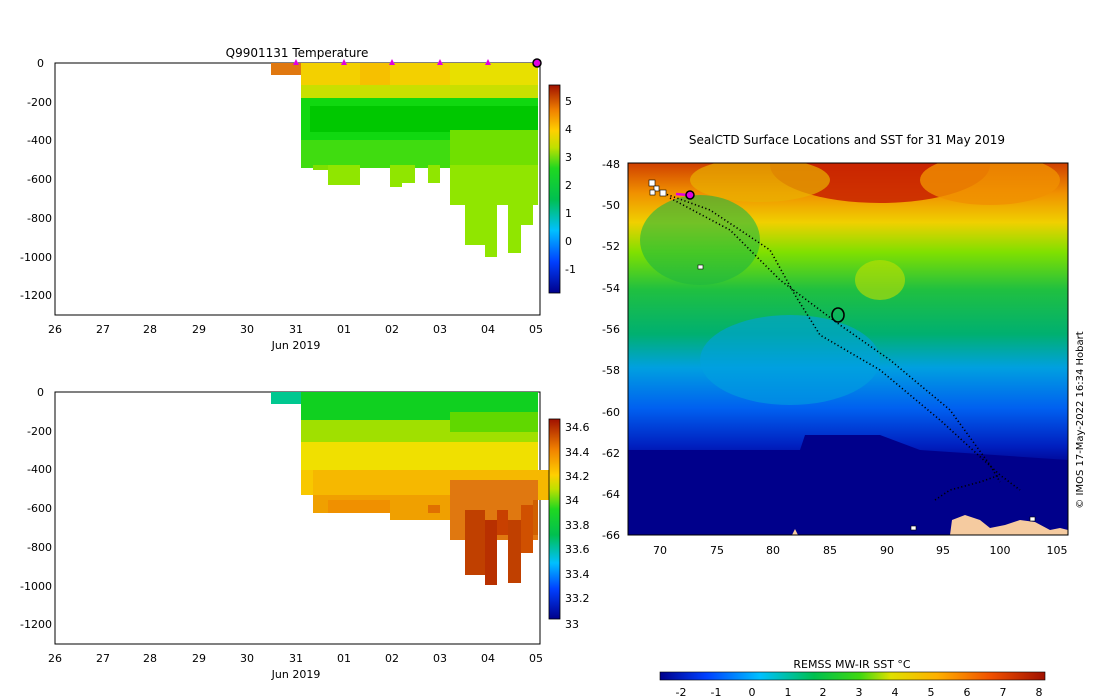 This screenshot has height=700, width=1100. I want to click on map-lat-axis: -48 -50 -52 -54 -56 -58 -60 -62 -64 -66, so click(611, 350).